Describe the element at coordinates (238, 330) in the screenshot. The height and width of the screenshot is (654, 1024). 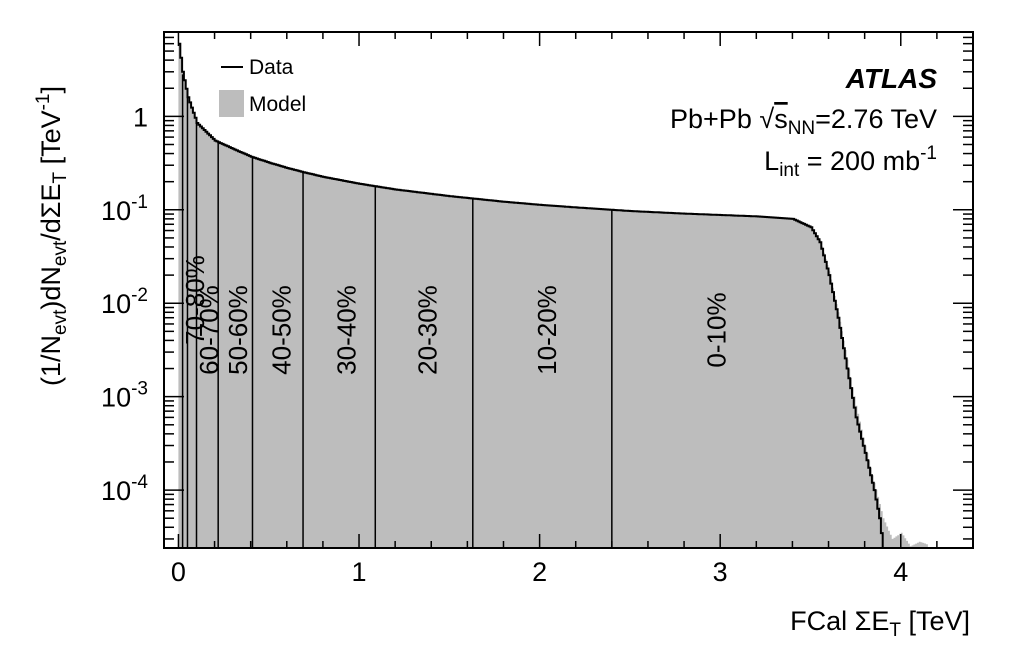
I see `centrality-label: 50-60%` at that location.